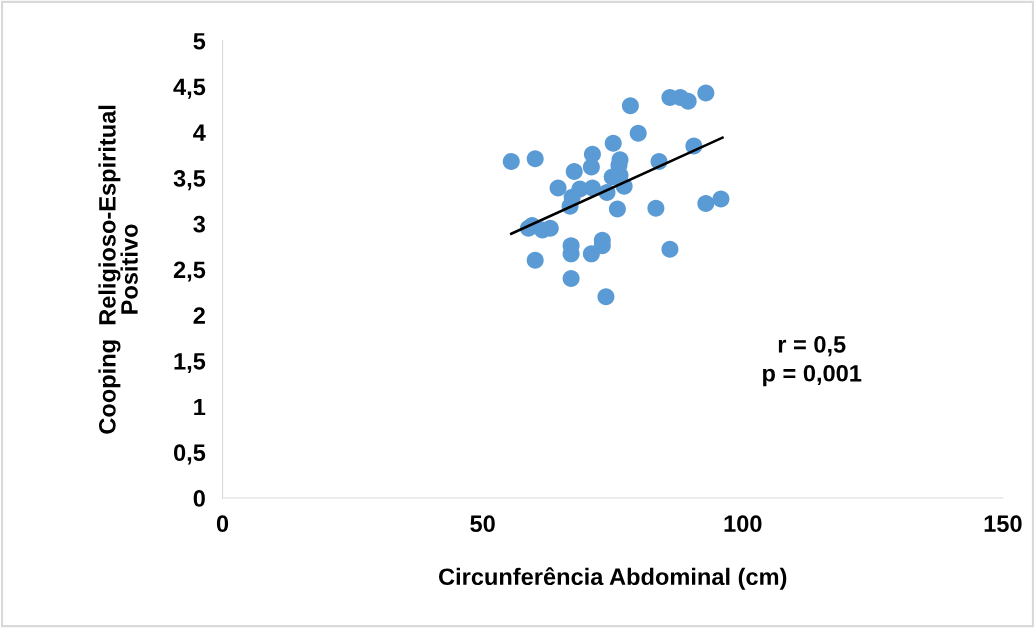 This screenshot has width=1035, height=628. I want to click on y-tick-label: 5, so click(199, 41).